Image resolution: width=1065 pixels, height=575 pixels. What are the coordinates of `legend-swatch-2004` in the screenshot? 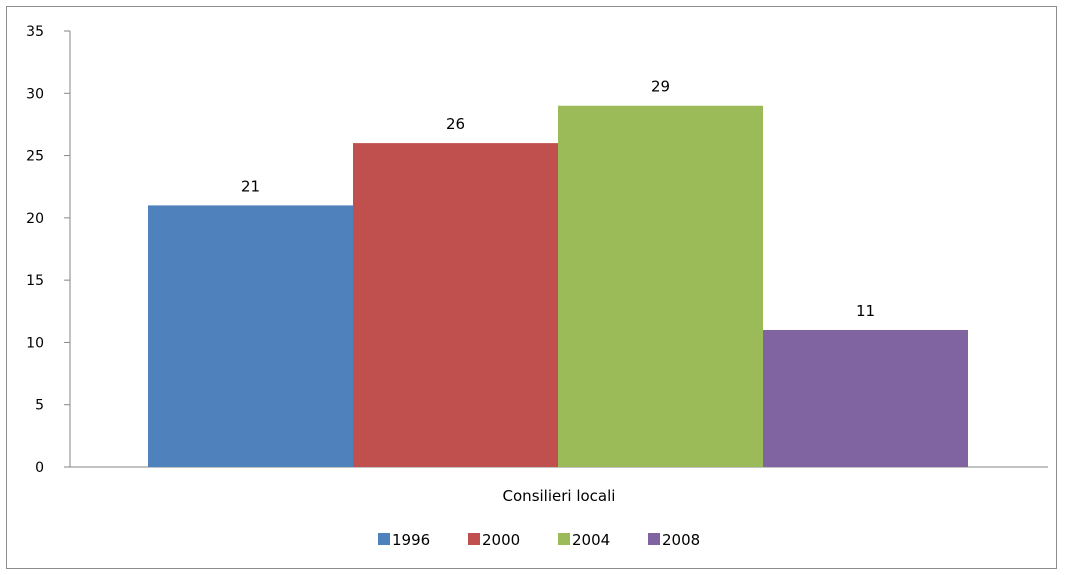 It's located at (564, 539).